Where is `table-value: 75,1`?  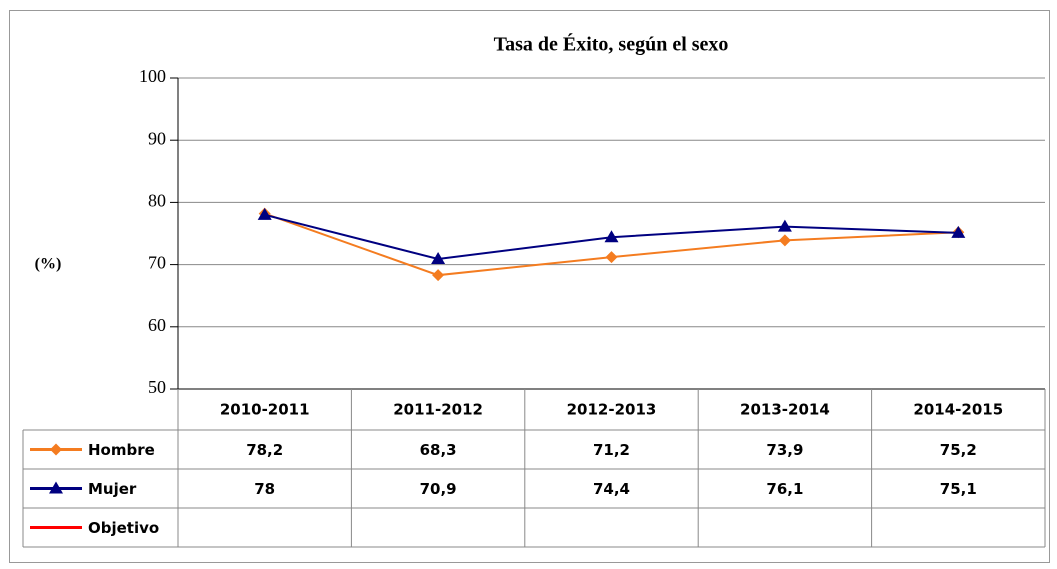 table-value: 75,1 is located at coordinates (958, 489).